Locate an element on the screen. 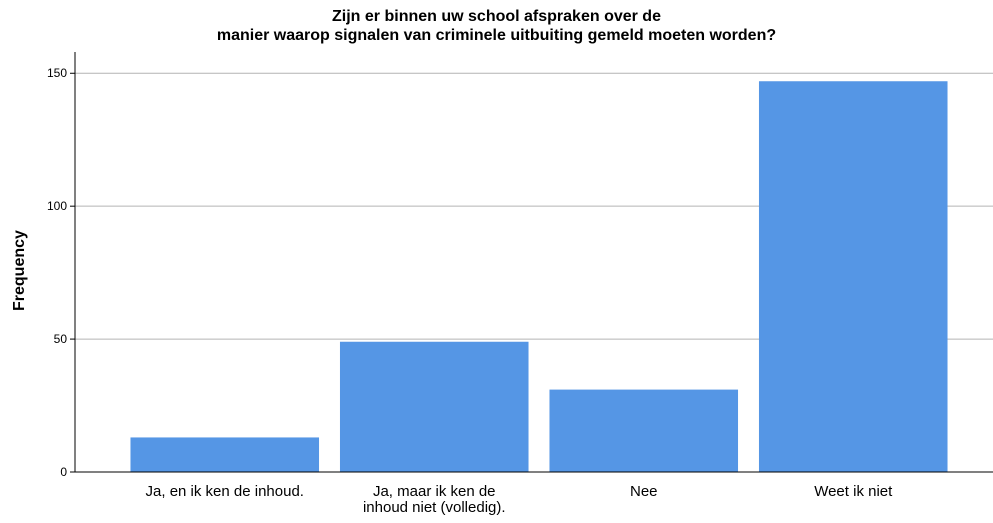 This screenshot has width=993, height=523. y-tick-label: 0 is located at coordinates (63, 472).